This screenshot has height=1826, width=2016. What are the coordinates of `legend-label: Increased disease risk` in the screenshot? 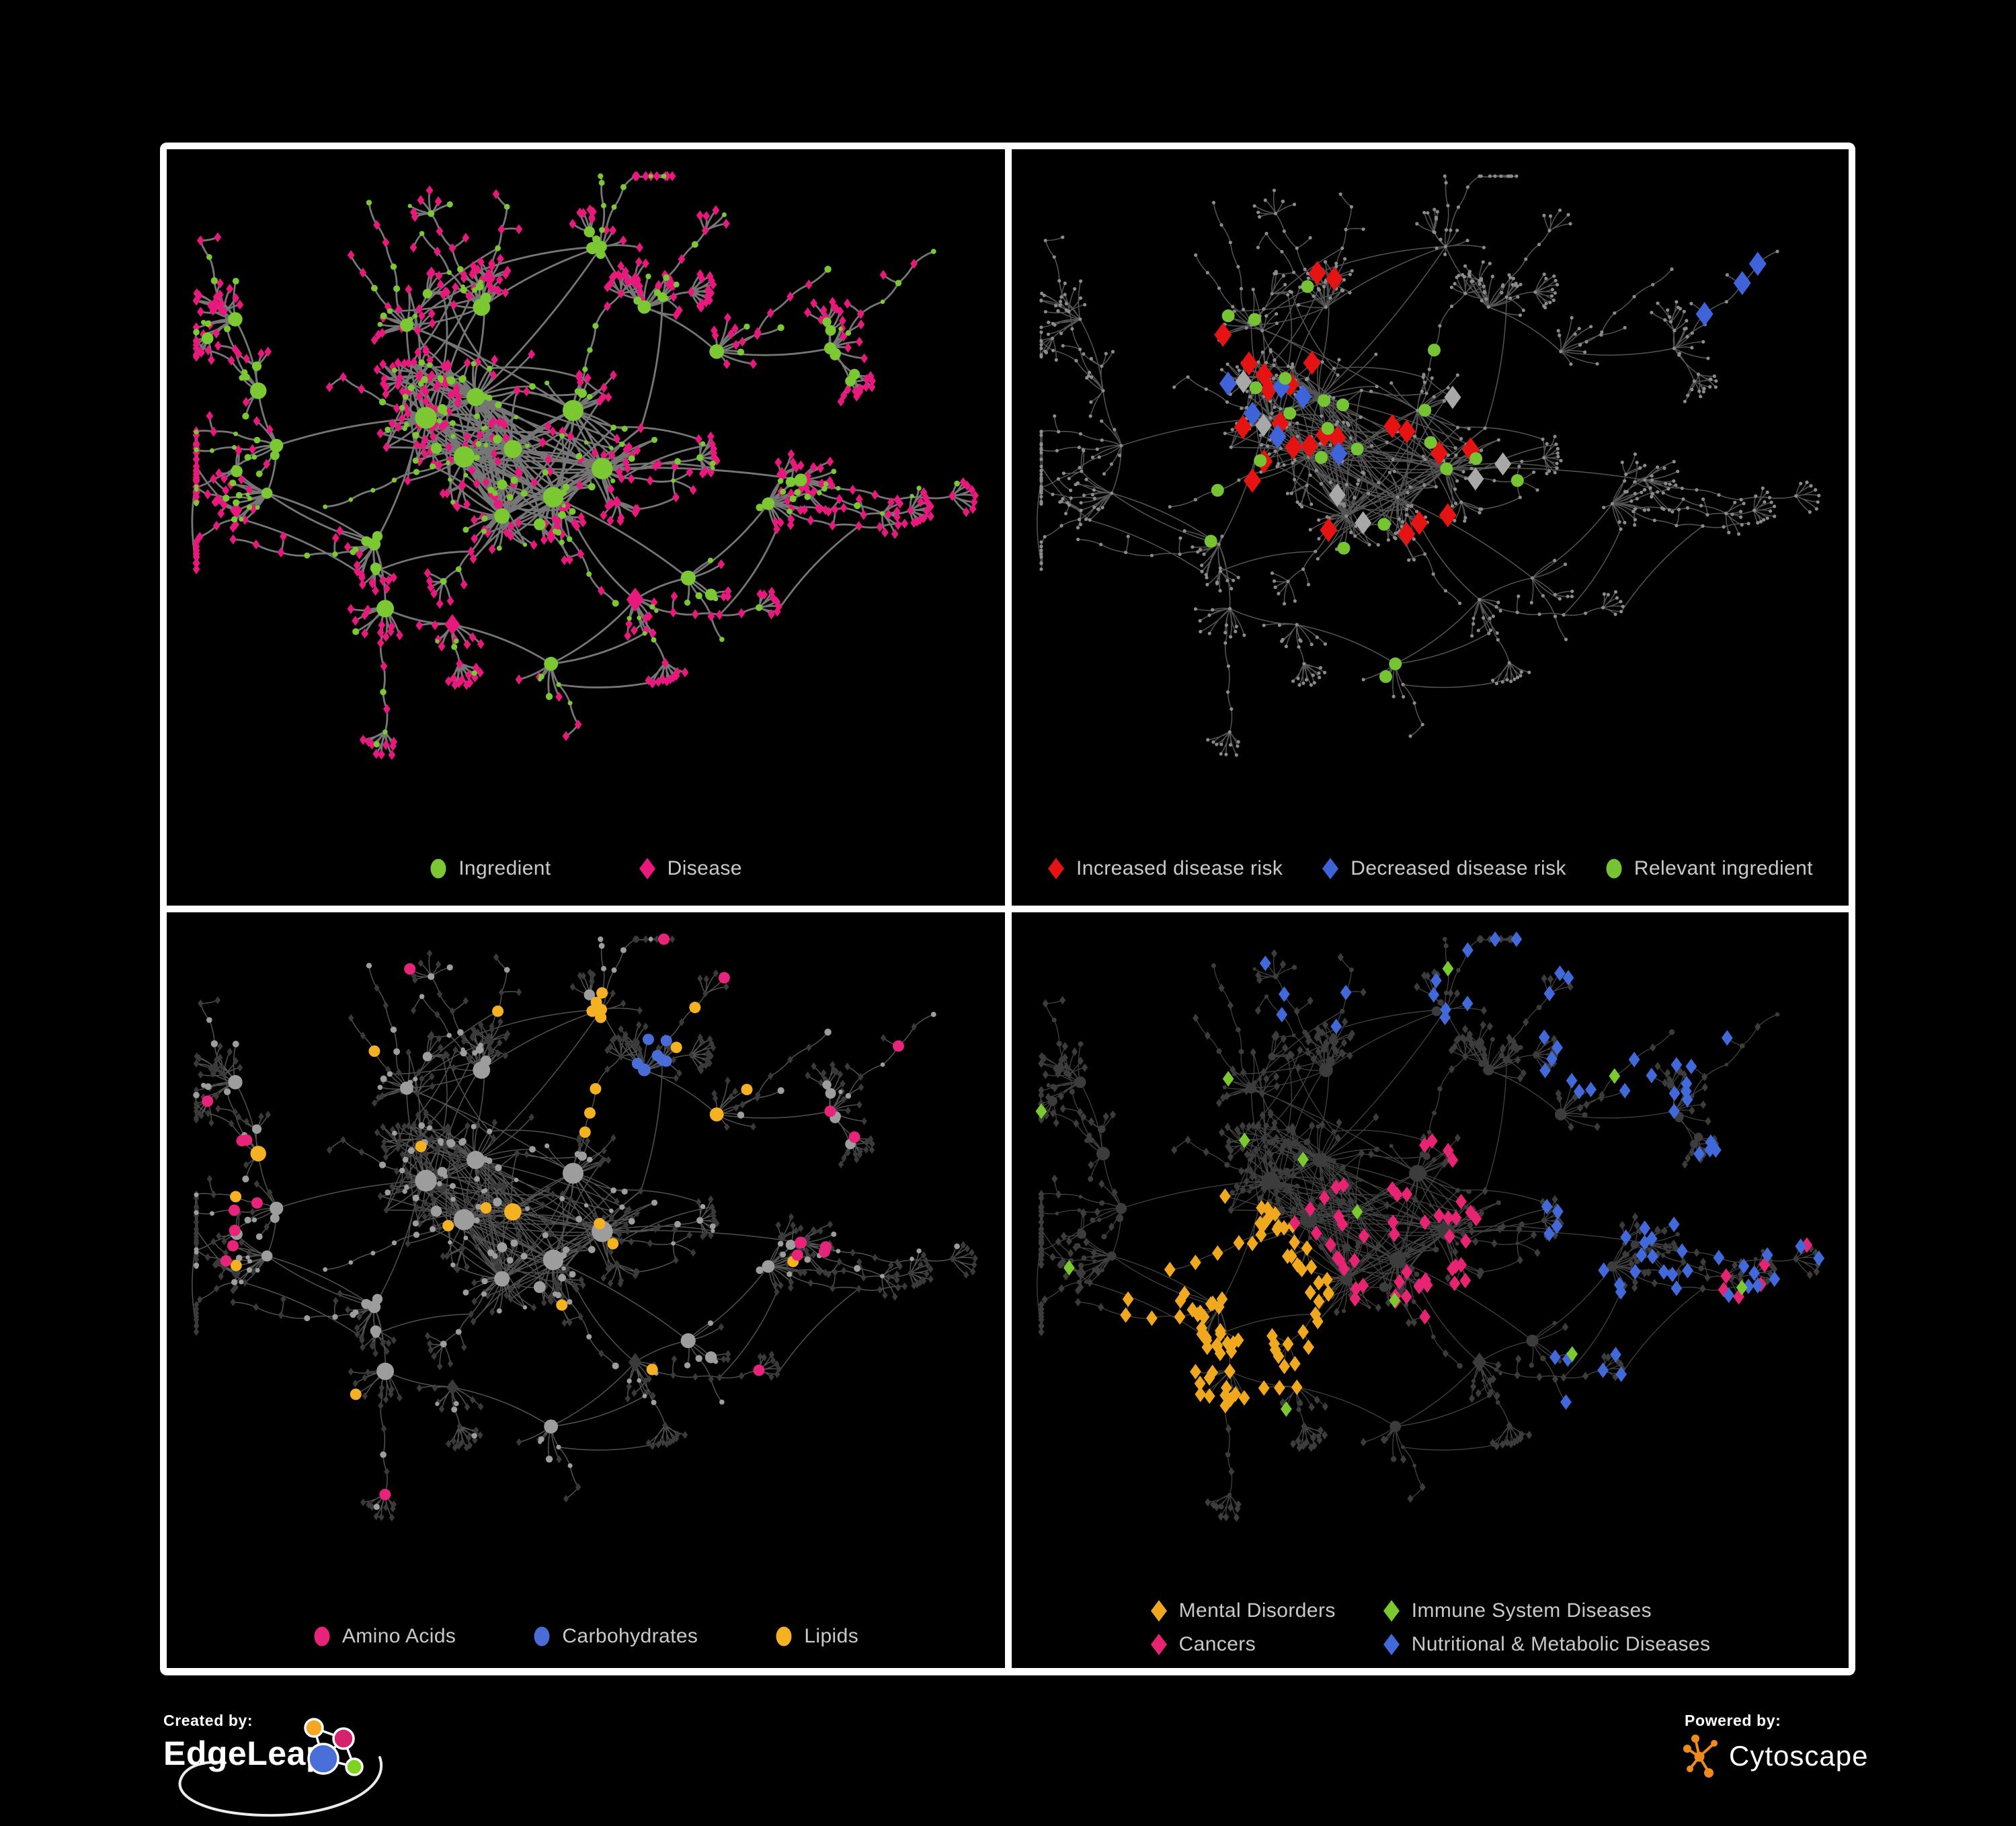 It's located at (1179, 868).